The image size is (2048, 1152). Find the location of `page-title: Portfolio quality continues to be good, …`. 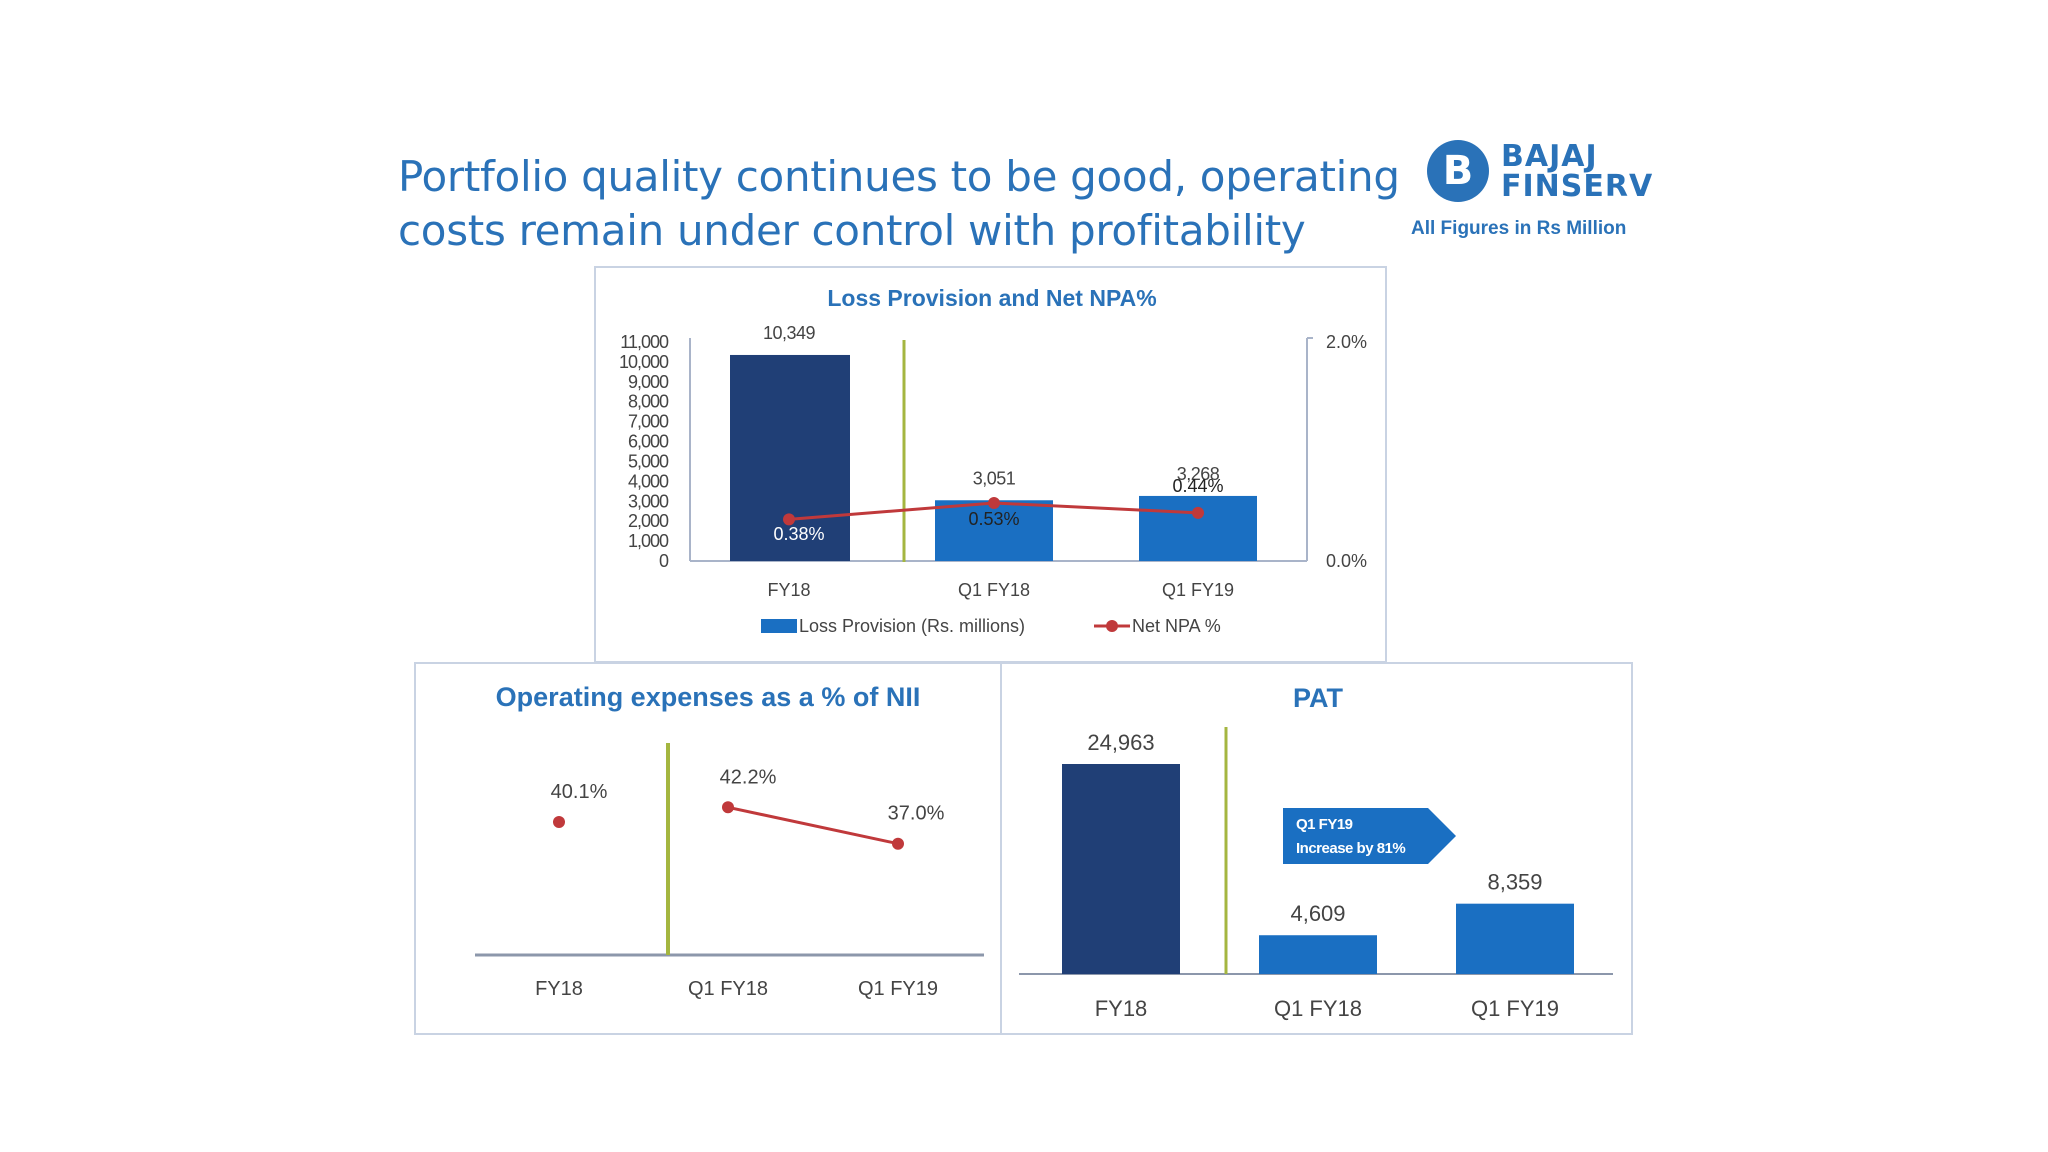

page-title: Portfolio quality continues to be good, … is located at coordinates (899, 204).